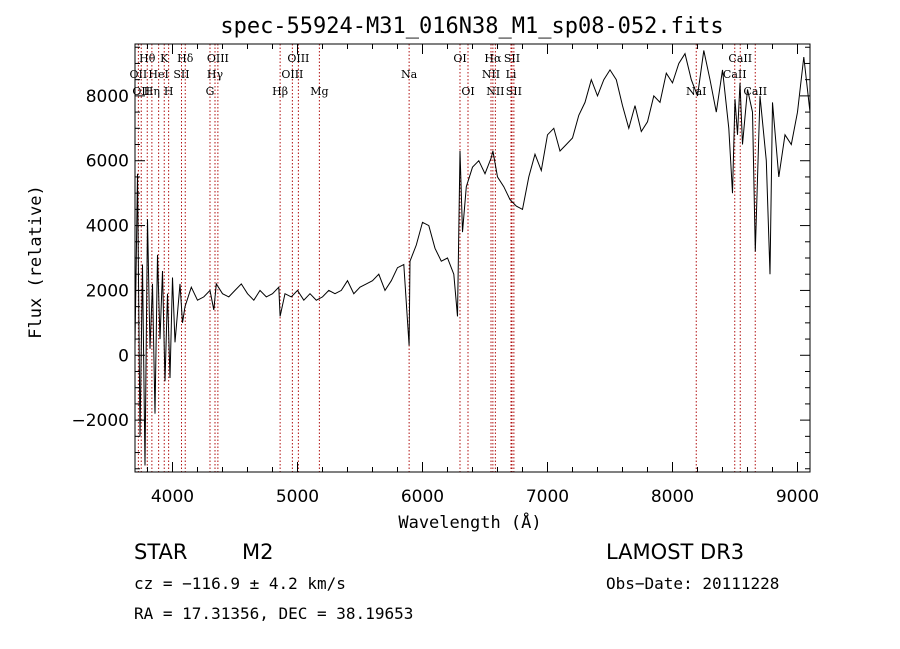  I want to click on y-tick-label: −2000, so click(100, 421).